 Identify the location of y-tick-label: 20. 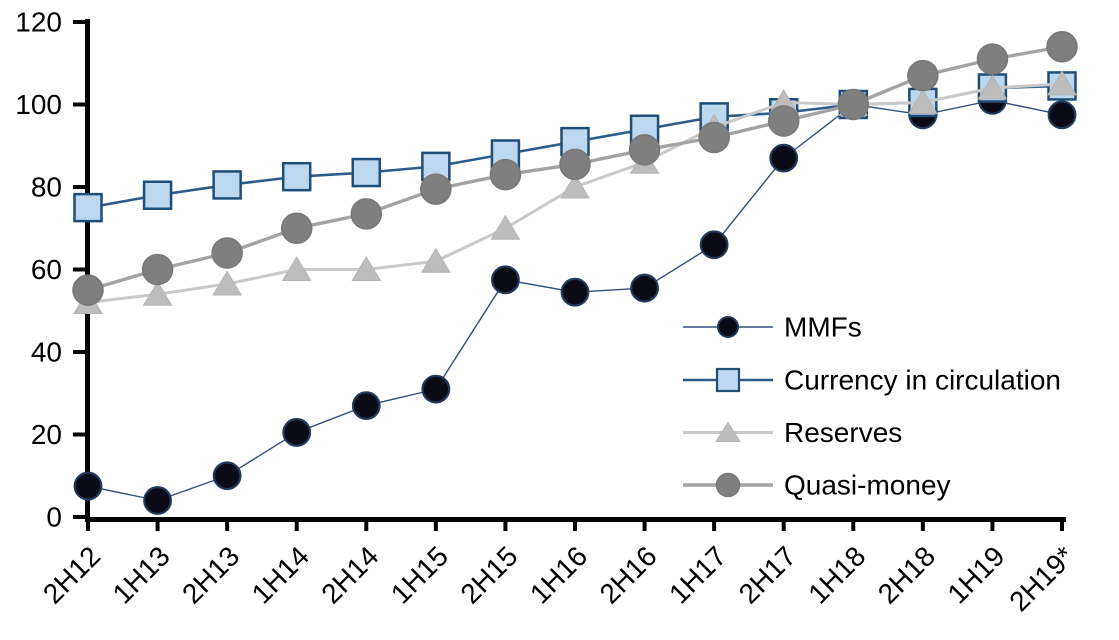
(46, 434).